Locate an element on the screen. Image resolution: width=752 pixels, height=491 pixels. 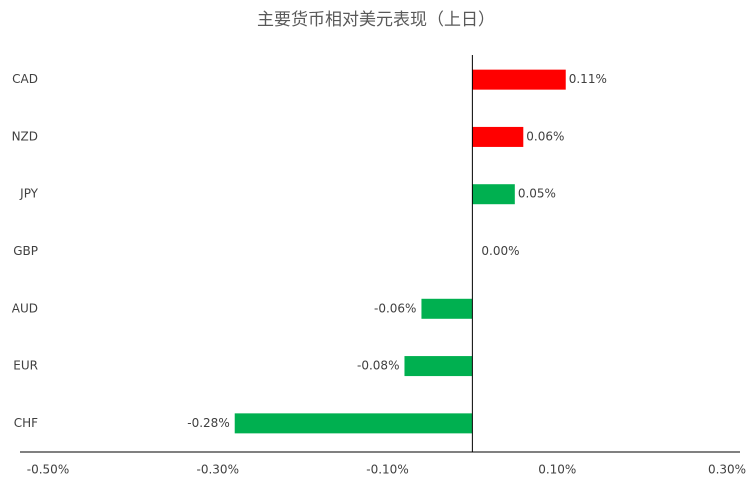
value-label: 0.06% is located at coordinates (545, 136).